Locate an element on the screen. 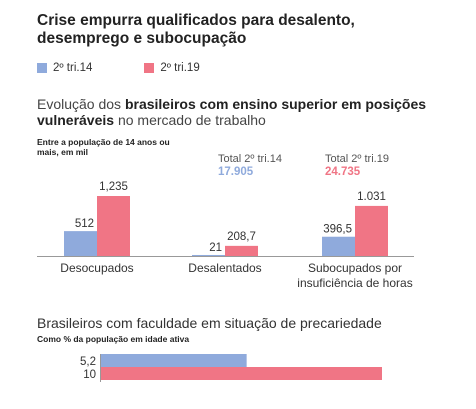 The image size is (476, 409). legend: 2º tri.14 2º tri.19 is located at coordinates (118, 68).